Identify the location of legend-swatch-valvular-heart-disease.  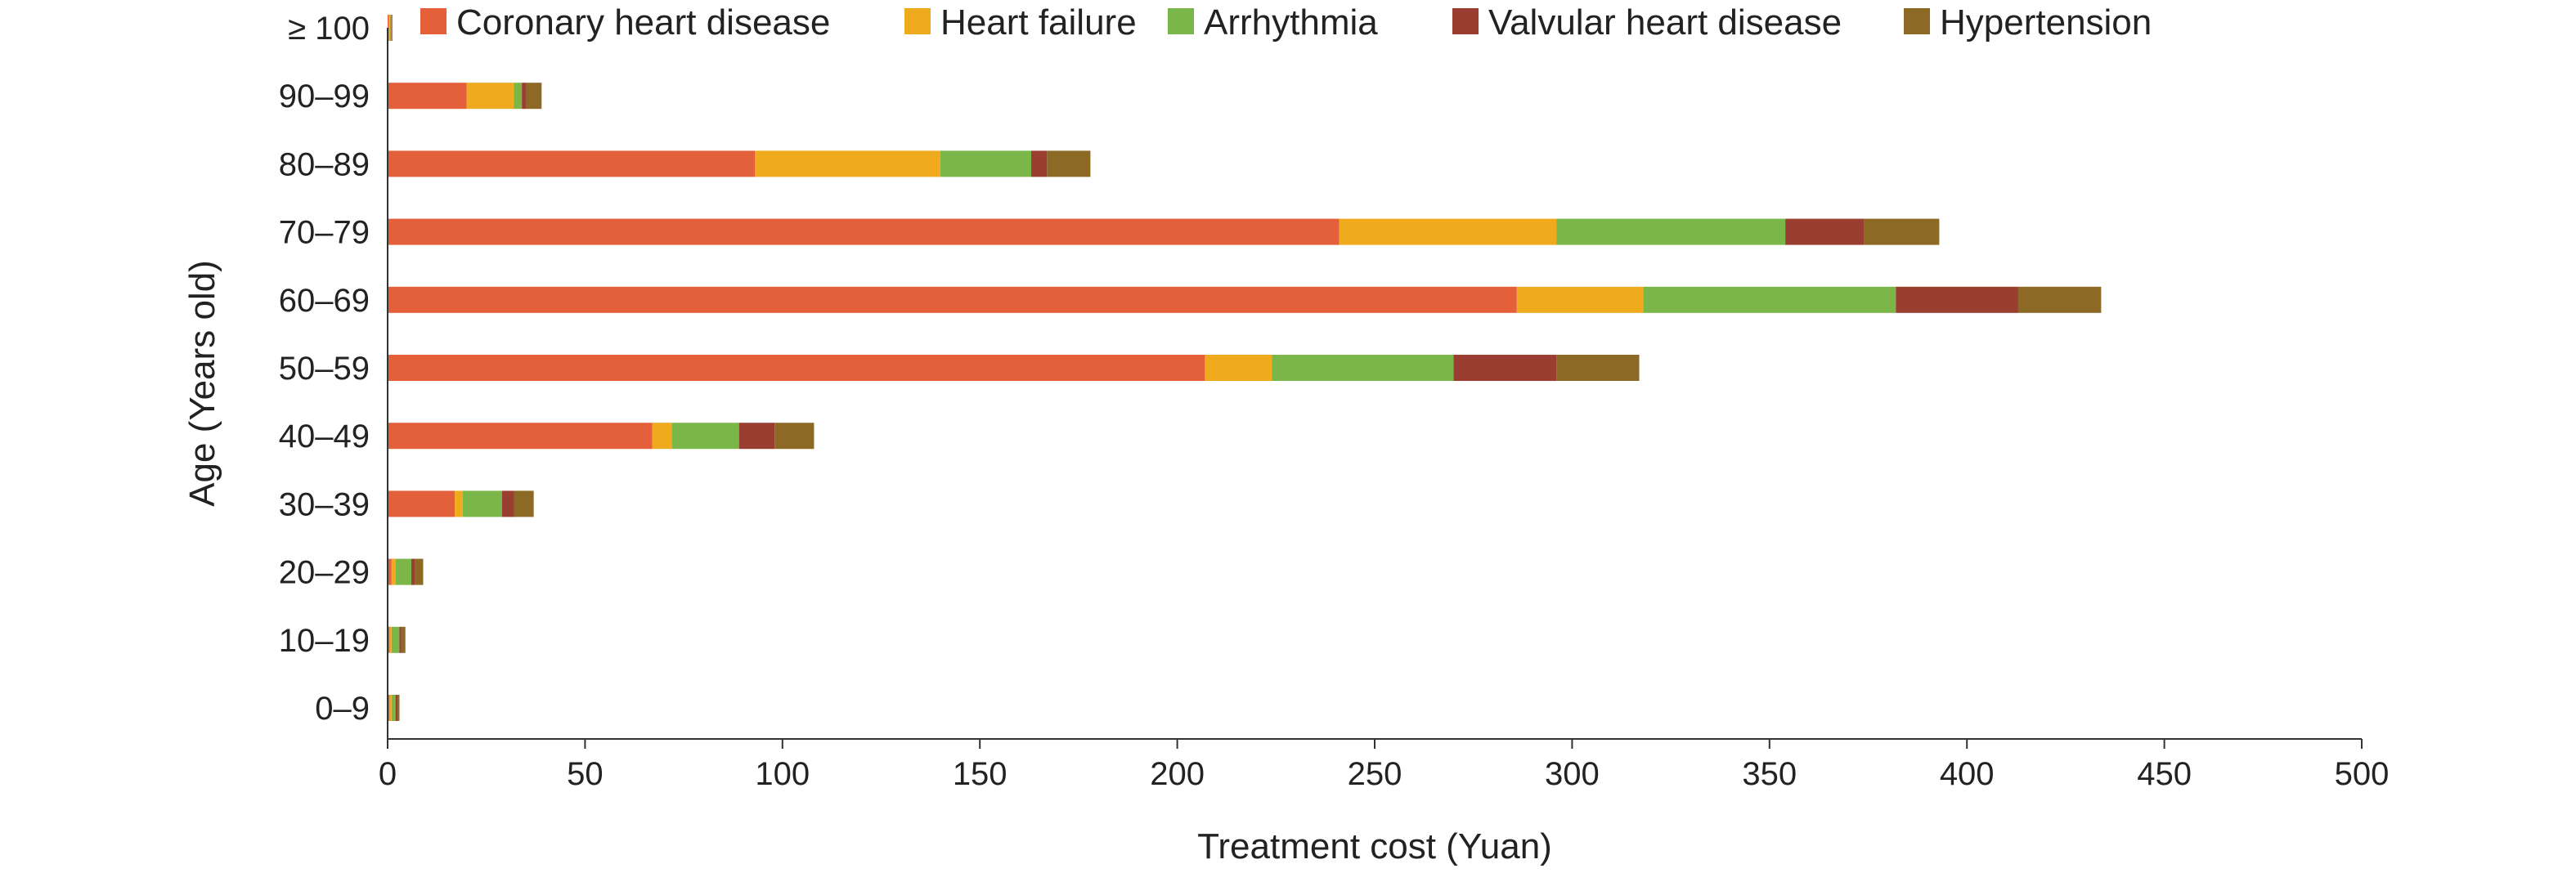
(1465, 21).